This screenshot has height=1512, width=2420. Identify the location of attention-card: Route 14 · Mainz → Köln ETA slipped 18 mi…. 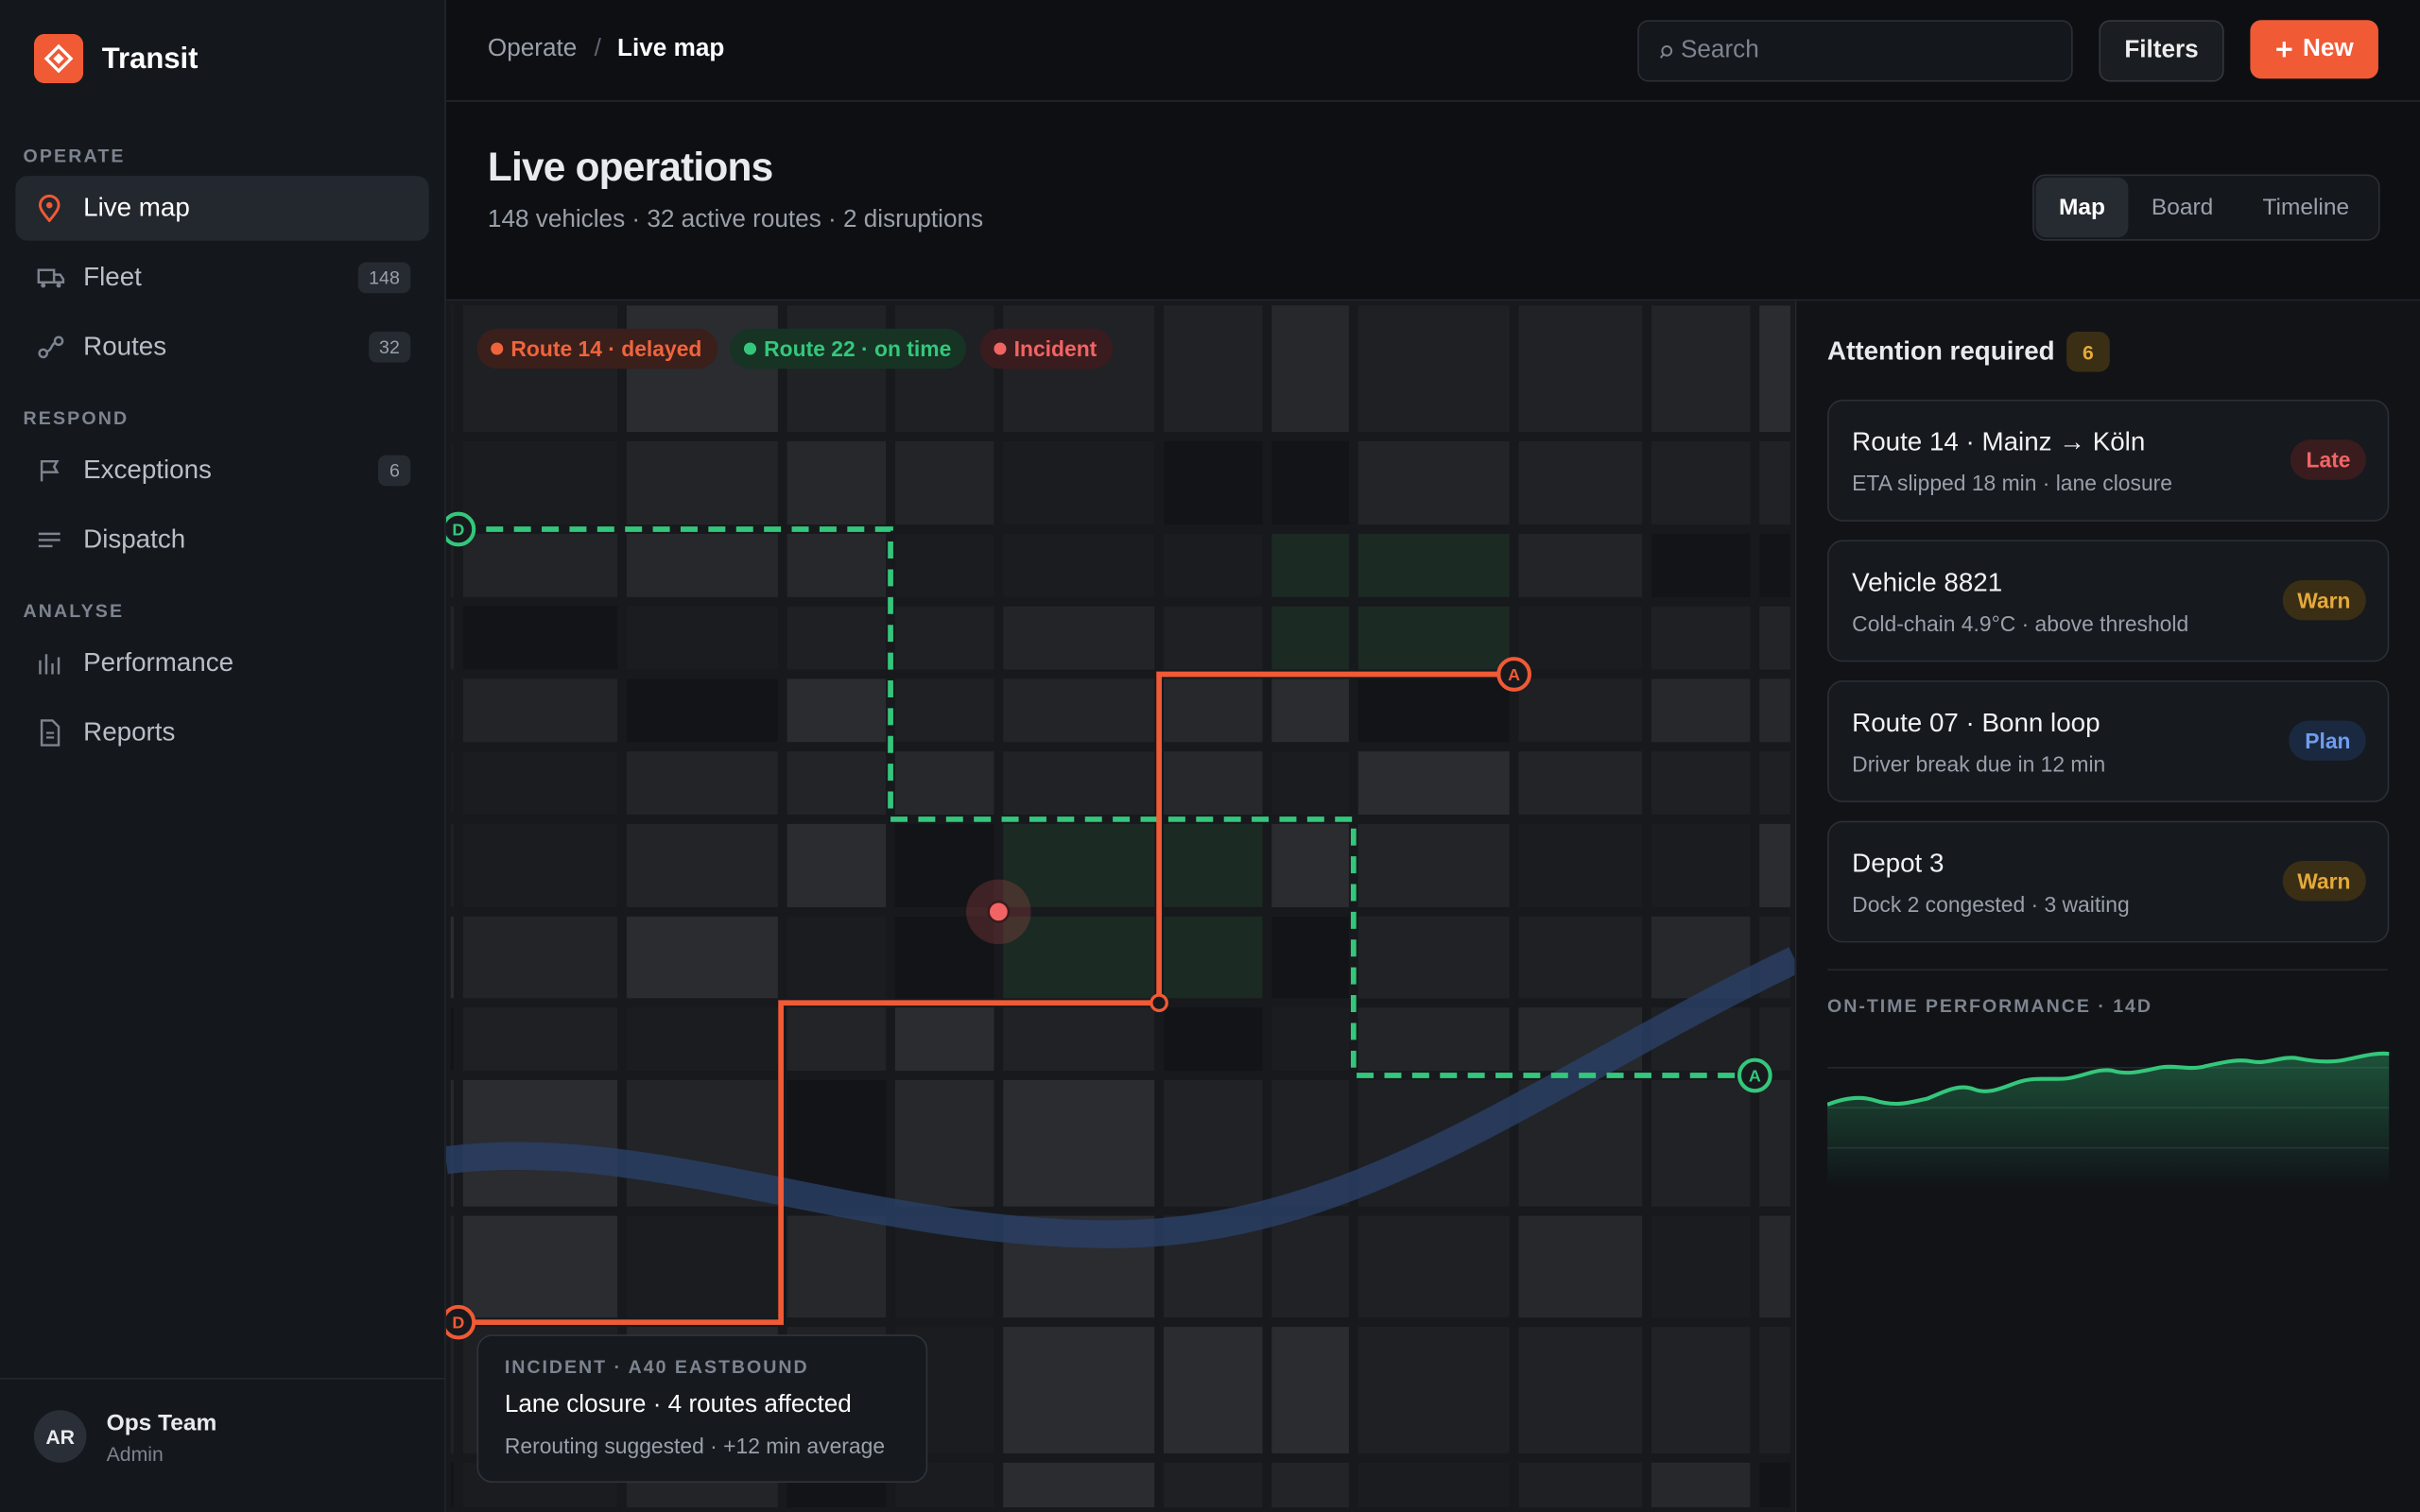
(2108, 460).